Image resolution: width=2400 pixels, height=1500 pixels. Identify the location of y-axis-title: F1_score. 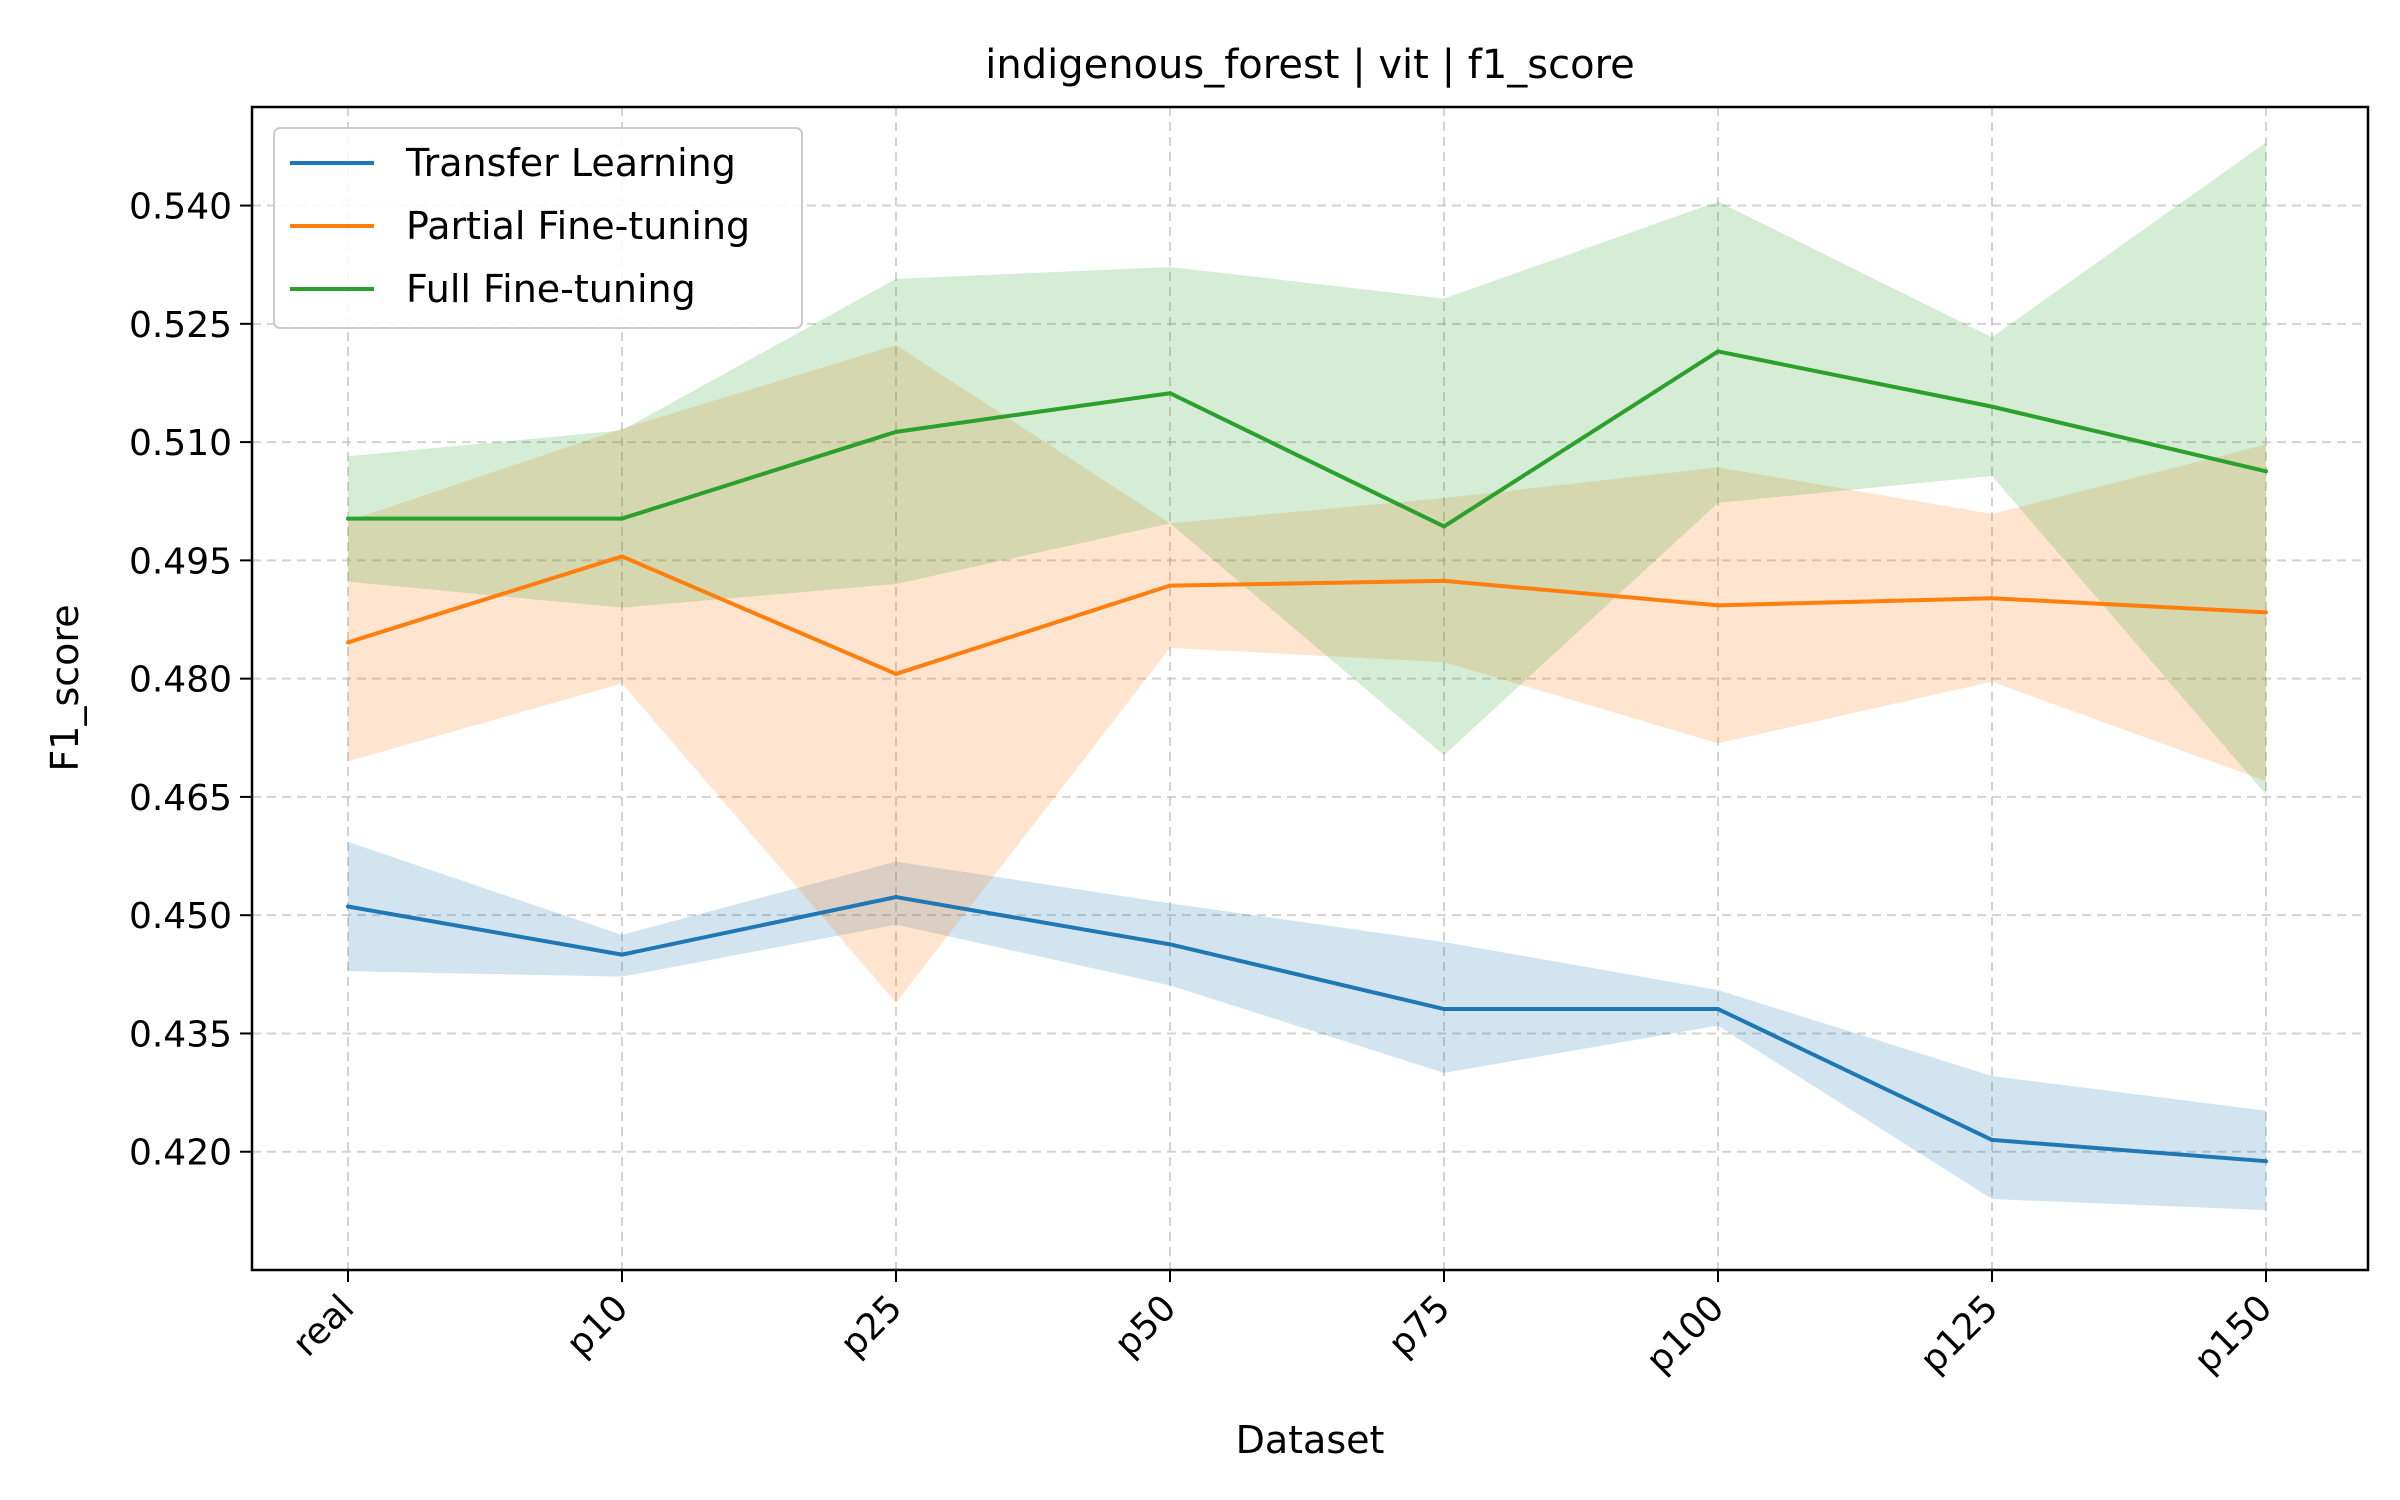
(65, 687).